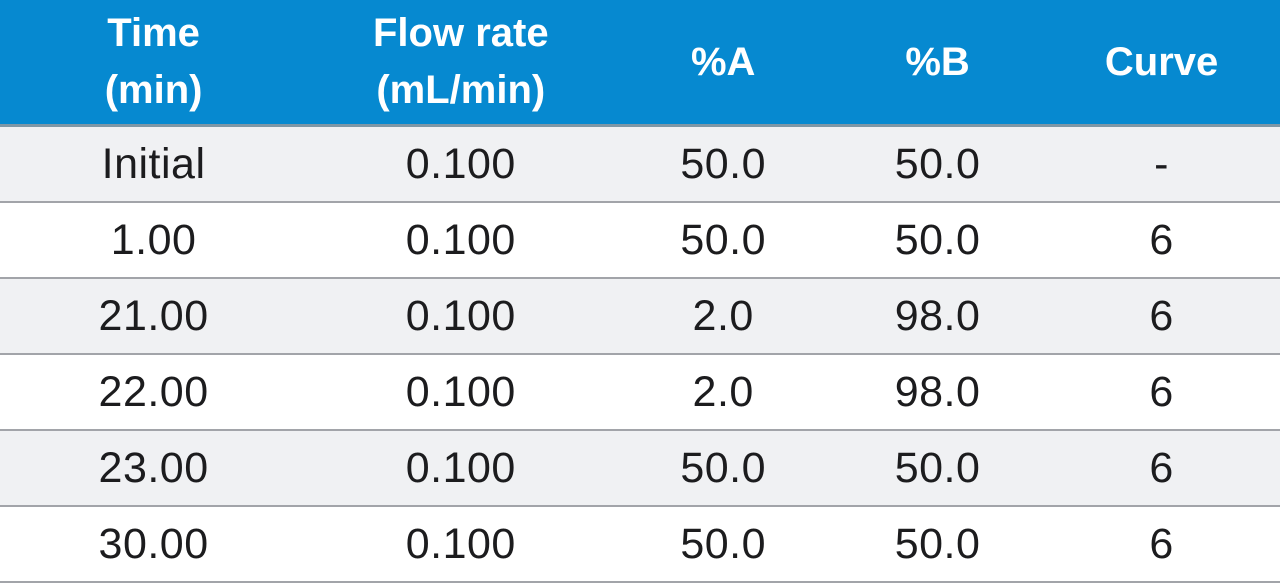  What do you see at coordinates (154, 63) in the screenshot?
I see `column-header-time: Time (min)` at bounding box center [154, 63].